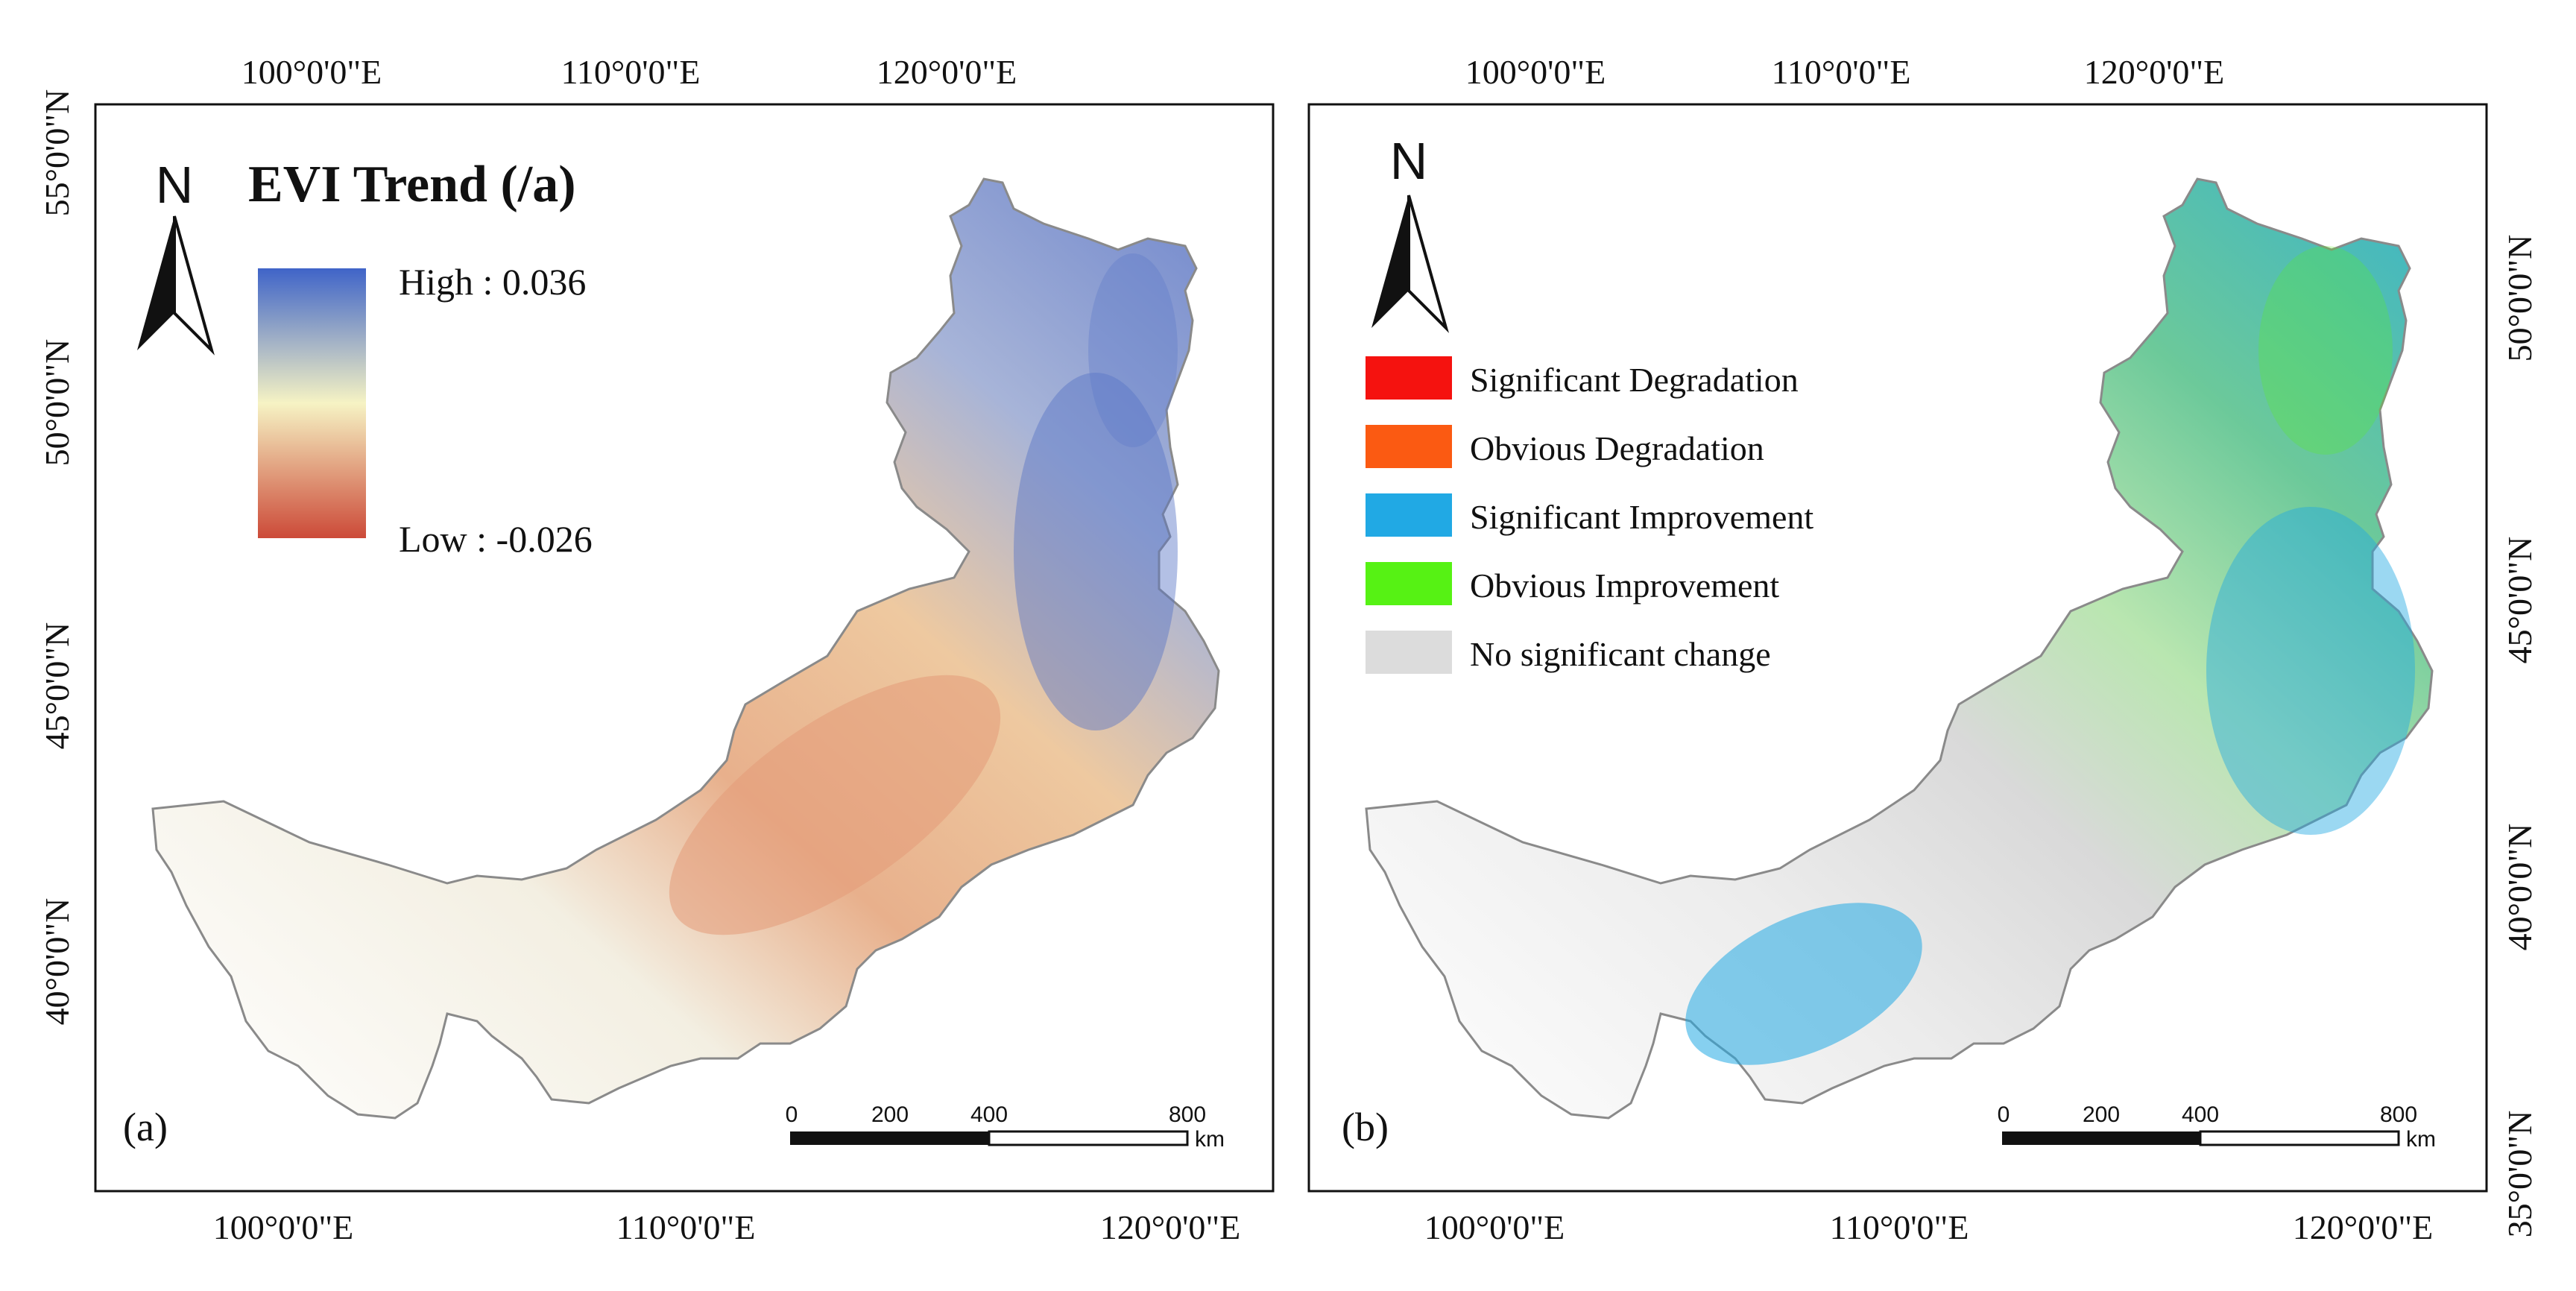 The image size is (2576, 1291). What do you see at coordinates (1617, 448) in the screenshot?
I see `legend-label-obvious-degradation: Obvious Degradation` at bounding box center [1617, 448].